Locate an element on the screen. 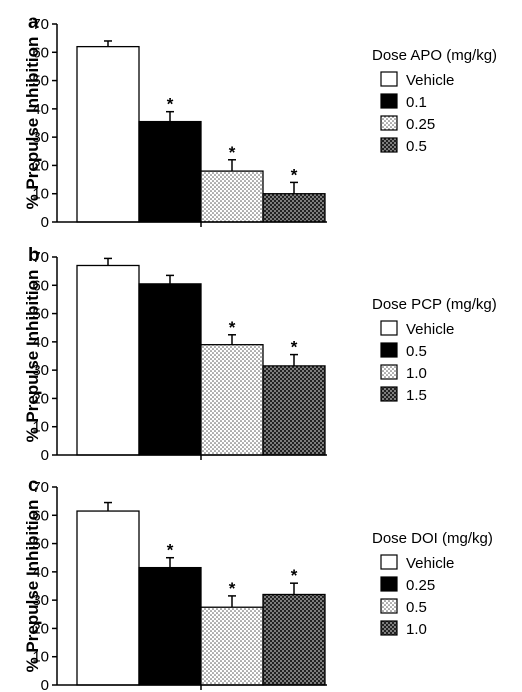 The image size is (522, 692). legend-label: 0.1 is located at coordinates (416, 102).